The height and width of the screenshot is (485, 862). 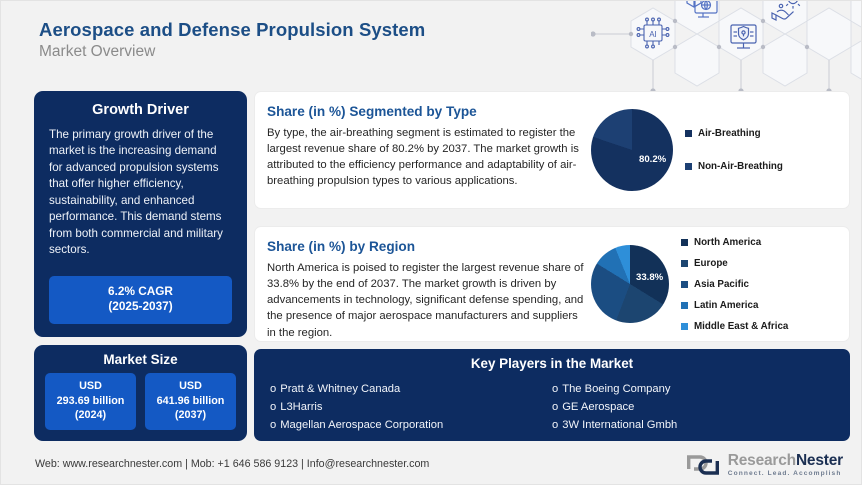 What do you see at coordinates (190, 415) in the screenshot?
I see `market-size-year: (2037)` at bounding box center [190, 415].